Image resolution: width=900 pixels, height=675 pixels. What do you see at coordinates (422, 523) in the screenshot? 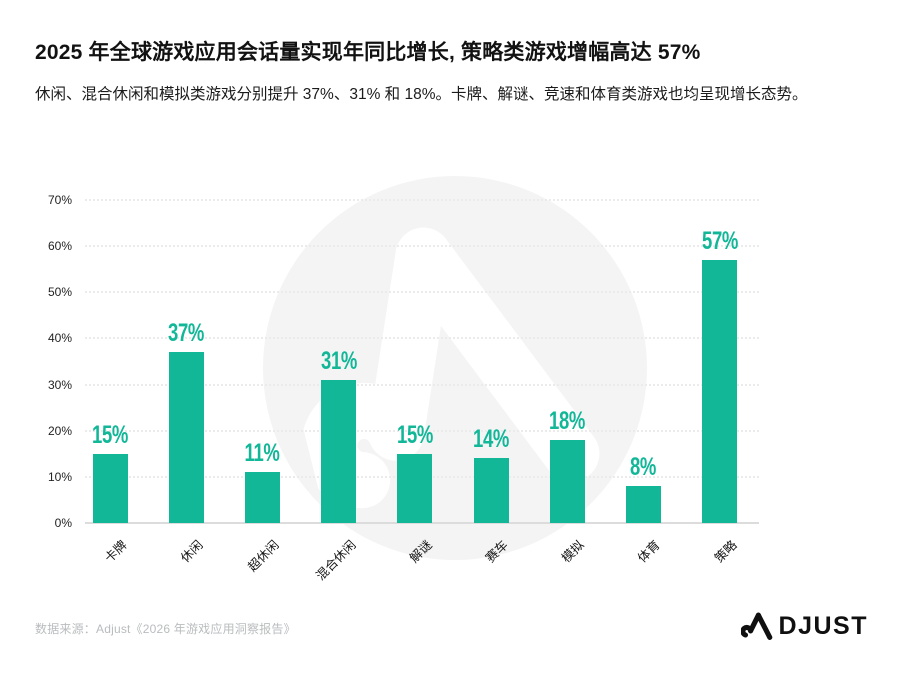
I see `x-axis-line` at bounding box center [422, 523].